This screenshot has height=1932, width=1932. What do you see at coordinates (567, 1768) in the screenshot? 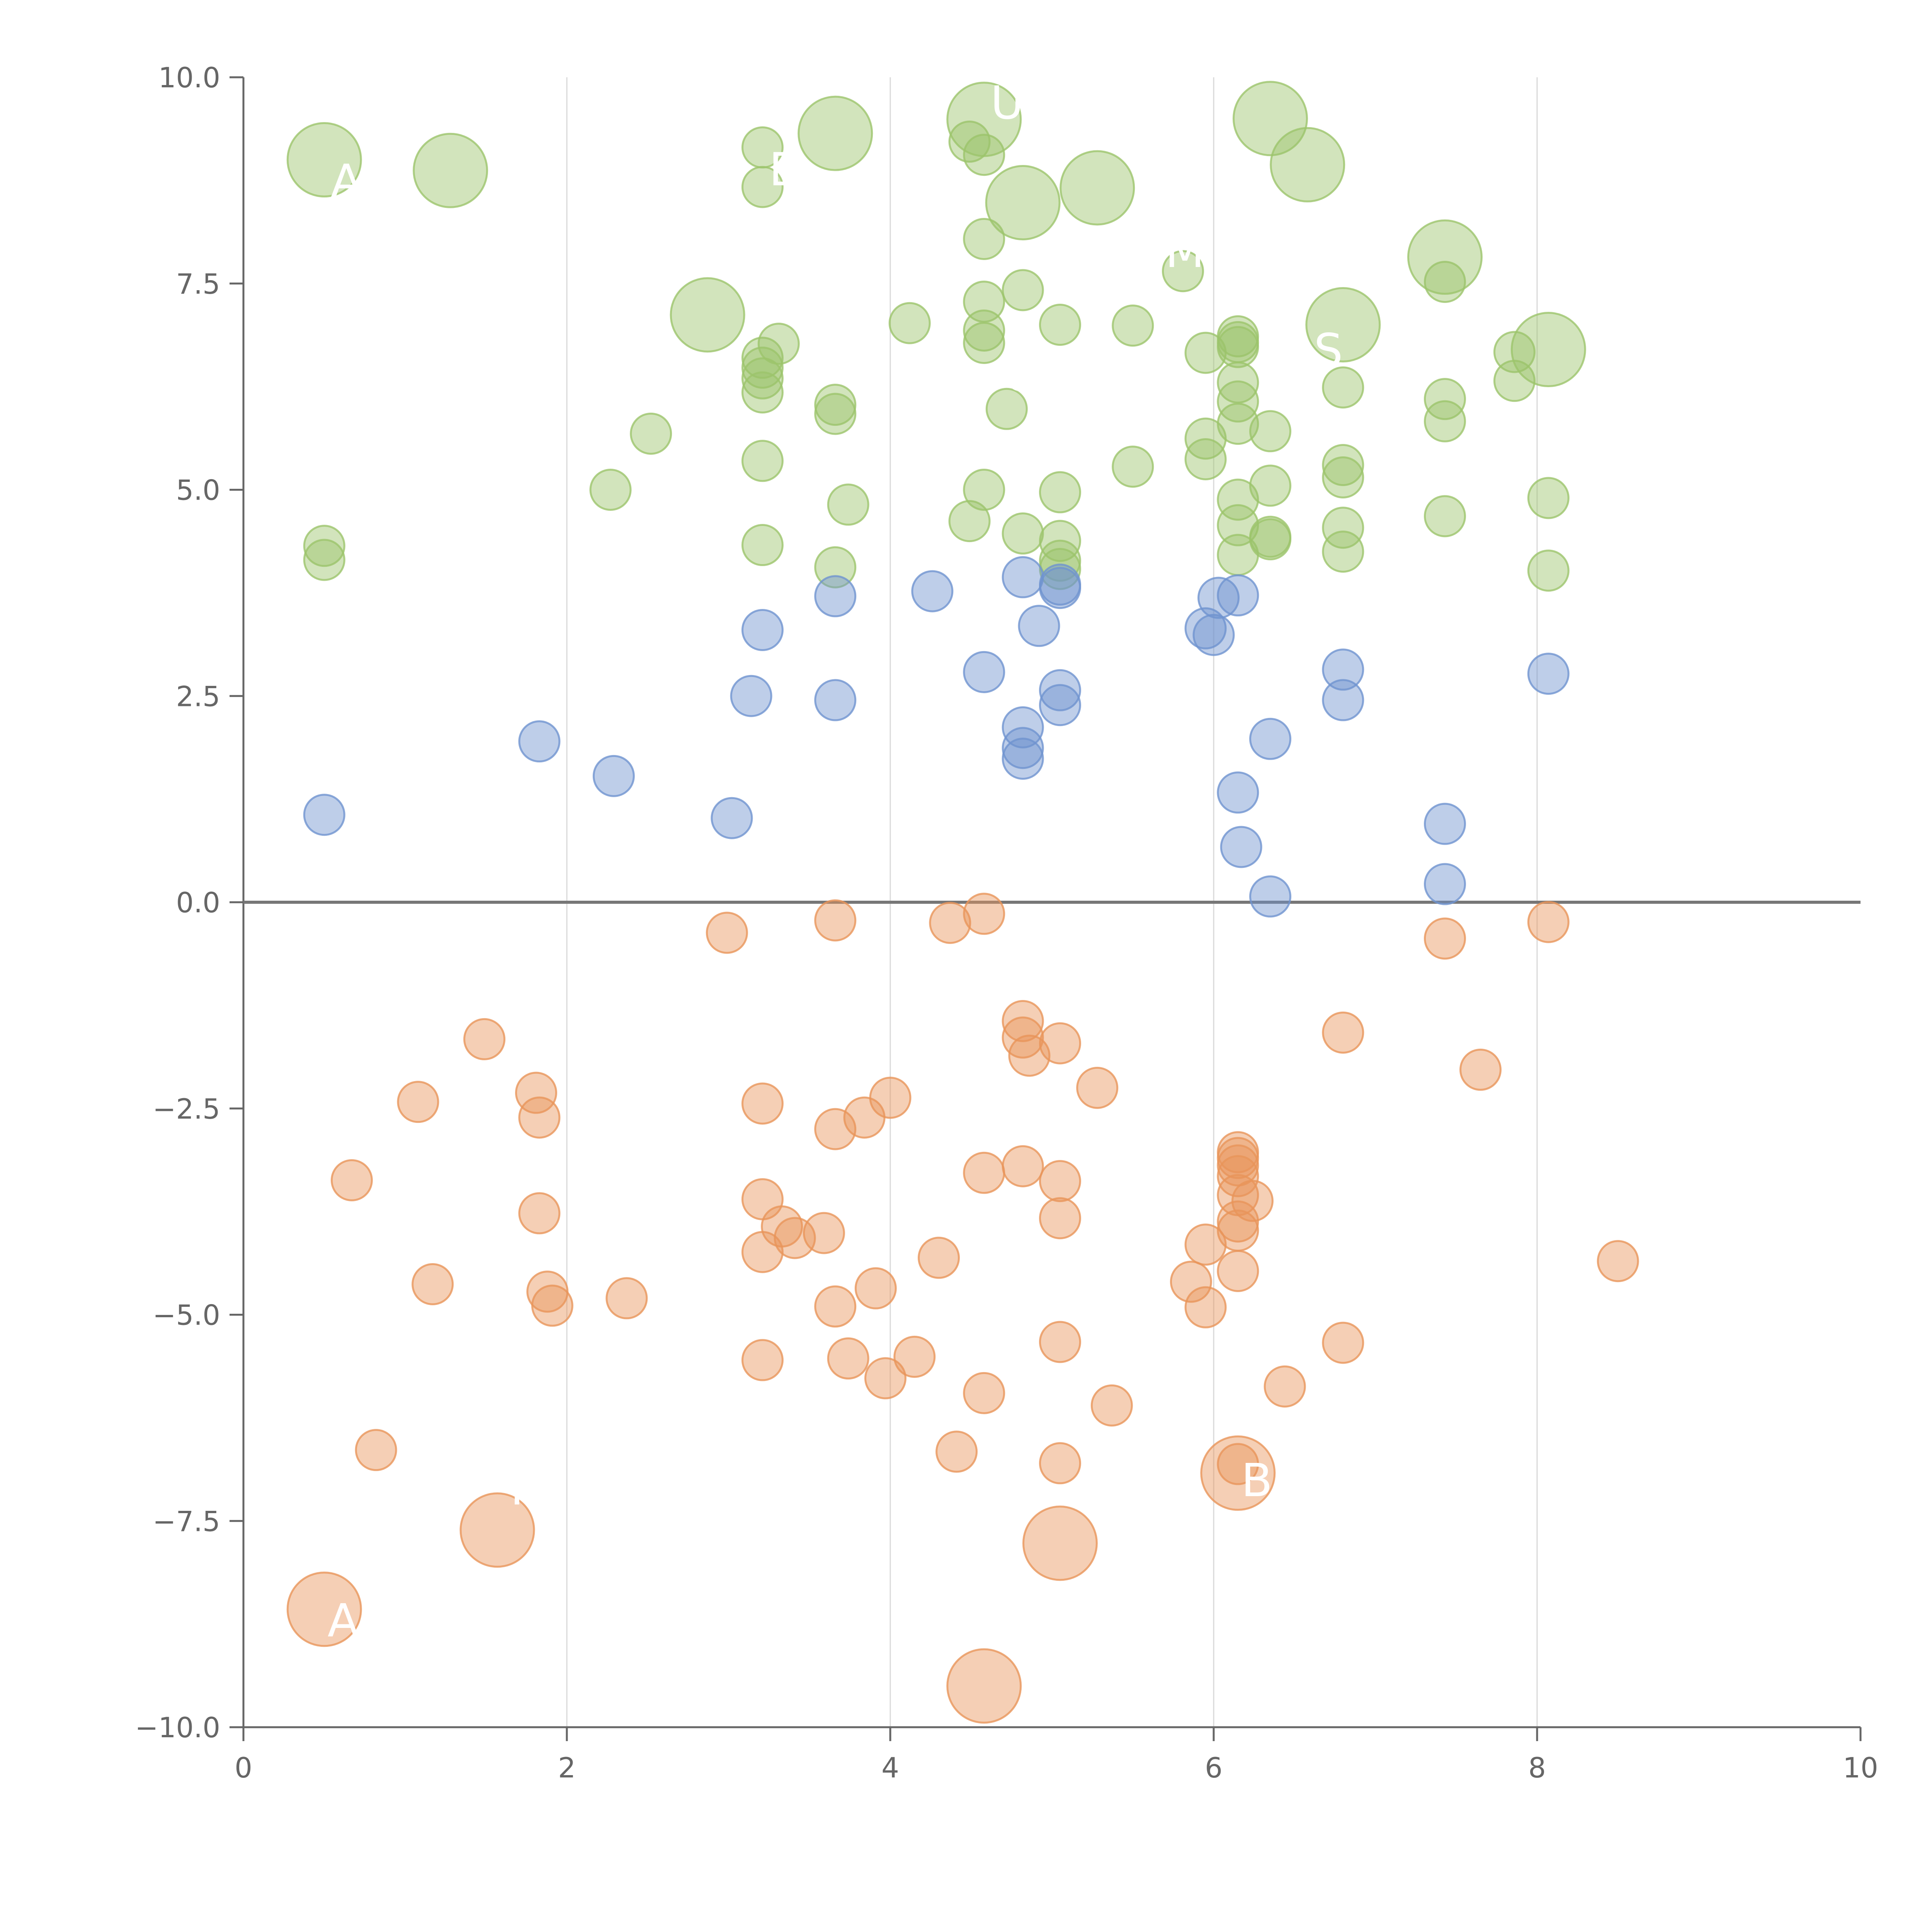
I see `x-tick-label: 2` at bounding box center [567, 1768].